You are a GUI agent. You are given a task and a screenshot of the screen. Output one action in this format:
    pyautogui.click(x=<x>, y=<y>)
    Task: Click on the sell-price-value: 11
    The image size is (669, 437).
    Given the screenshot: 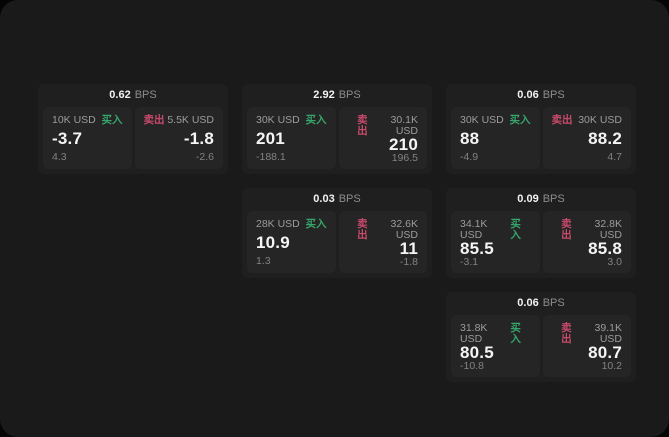 What is the action you would take?
    pyautogui.click(x=408, y=248)
    